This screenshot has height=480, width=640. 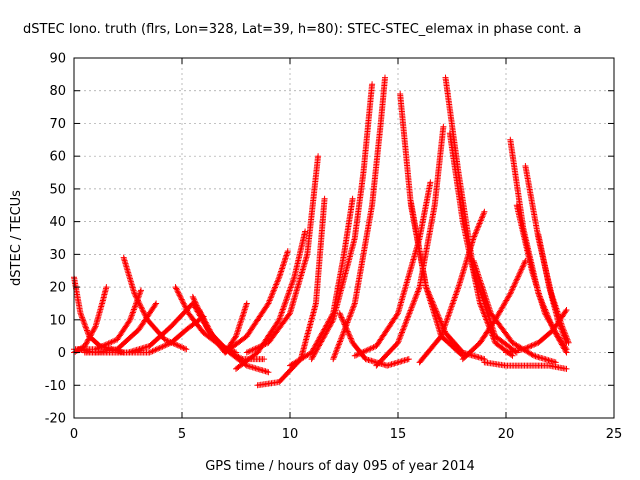 I want to click on x-tick-label: 0, so click(x=74, y=434).